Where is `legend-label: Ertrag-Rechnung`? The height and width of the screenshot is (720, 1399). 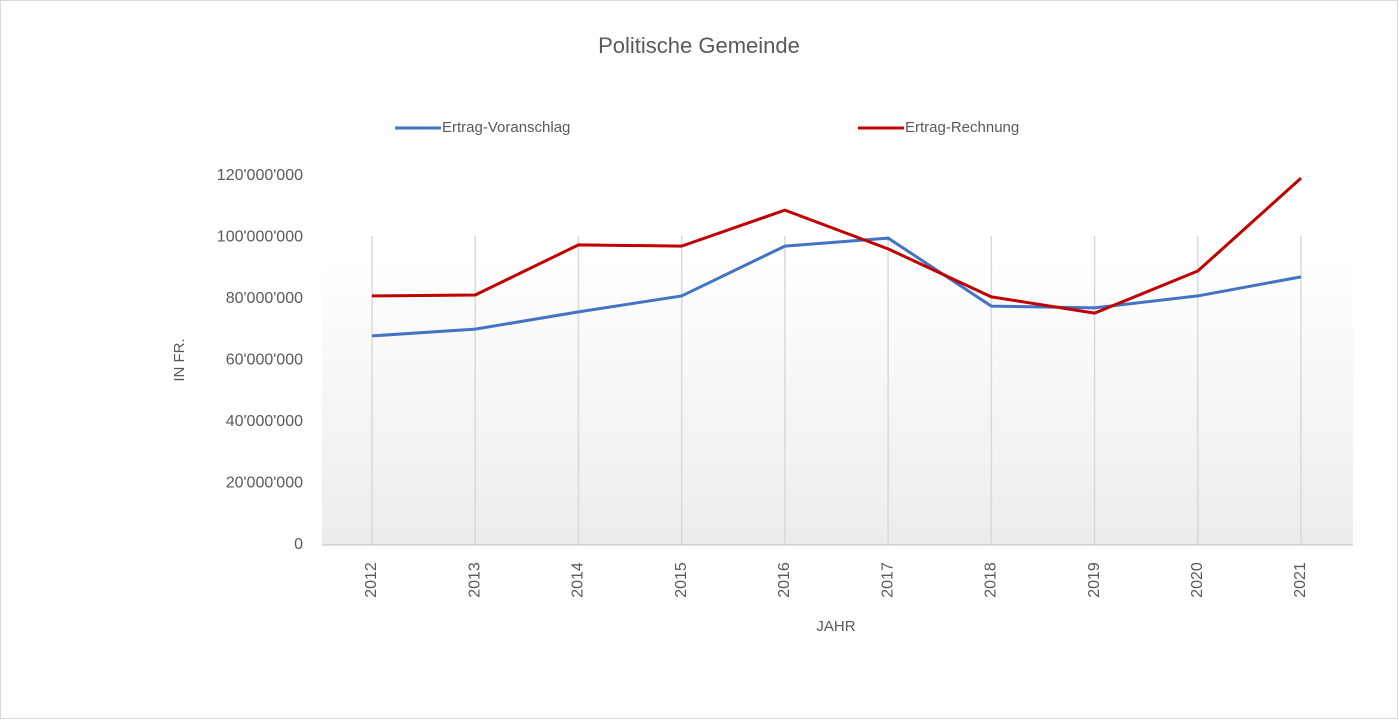 legend-label: Ertrag-Rechnung is located at coordinates (962, 127).